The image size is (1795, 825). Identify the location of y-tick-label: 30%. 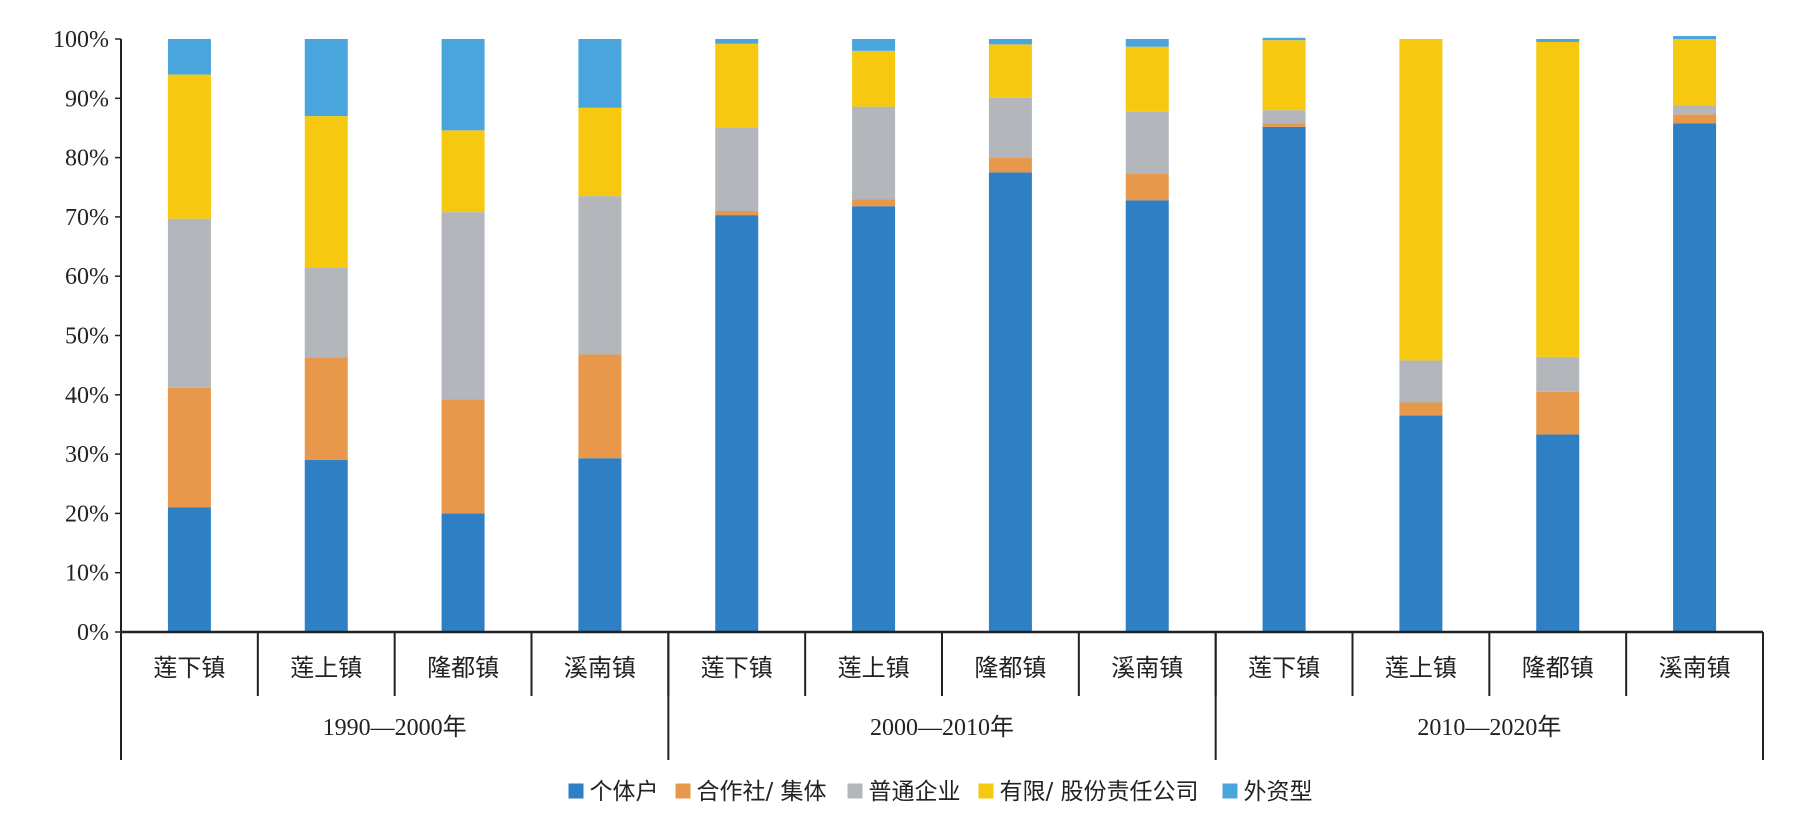
(87, 455).